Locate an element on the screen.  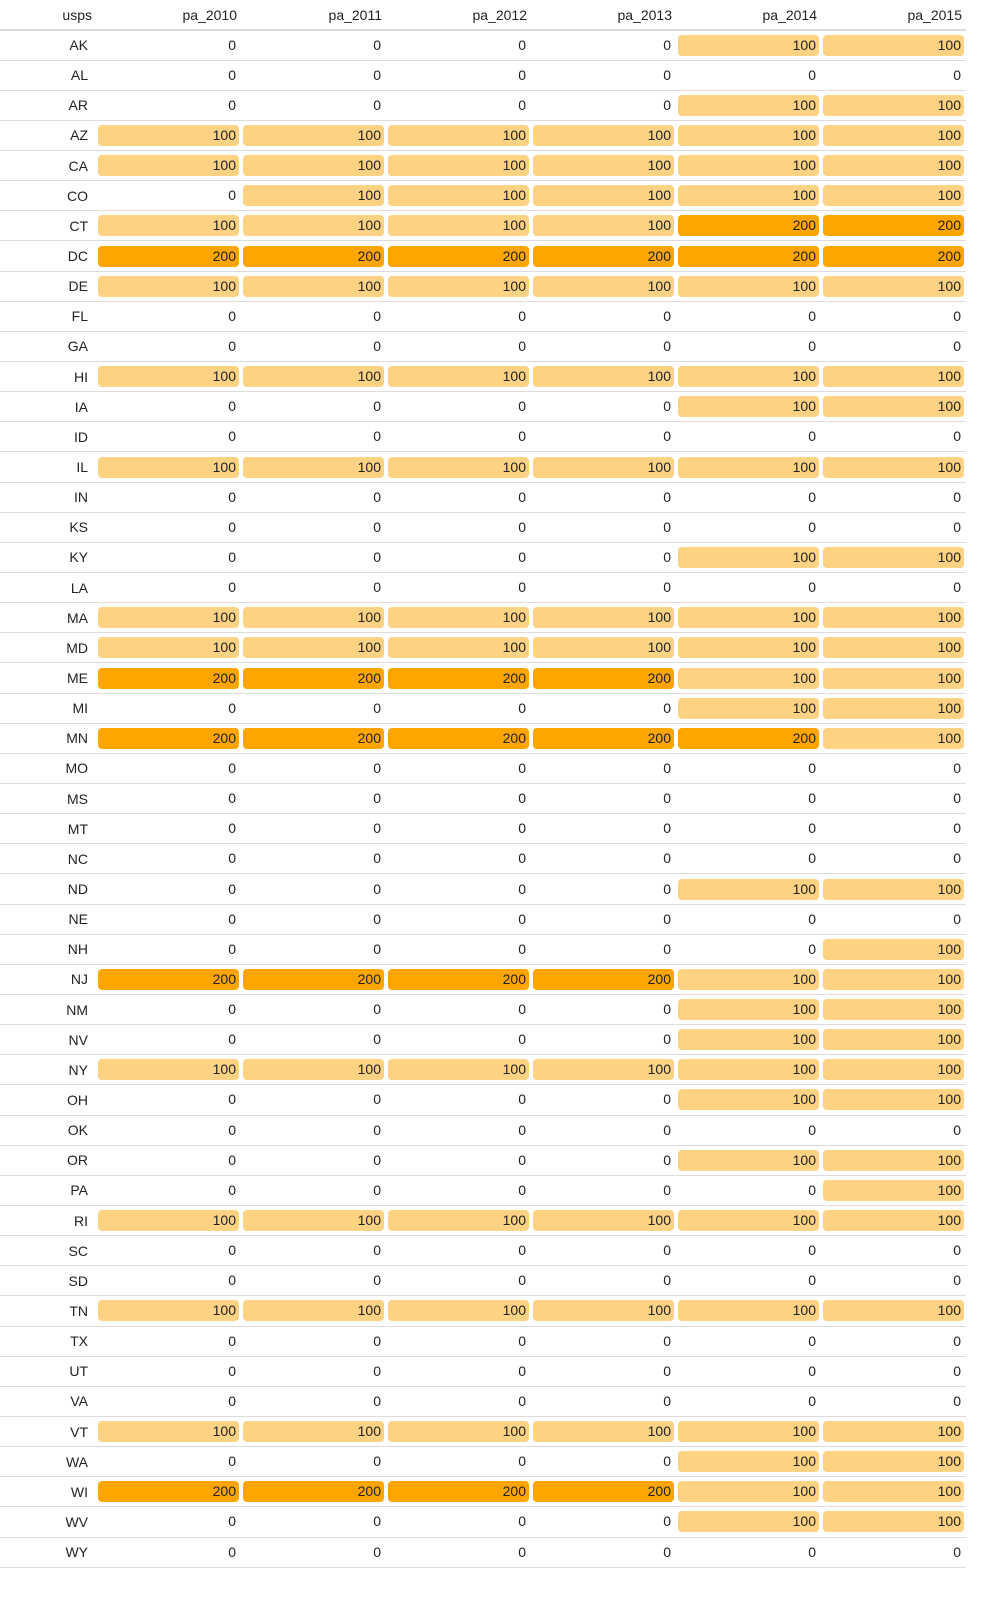
table-row: MA 100 100 100 100 100 100 is located at coordinates (483, 618).